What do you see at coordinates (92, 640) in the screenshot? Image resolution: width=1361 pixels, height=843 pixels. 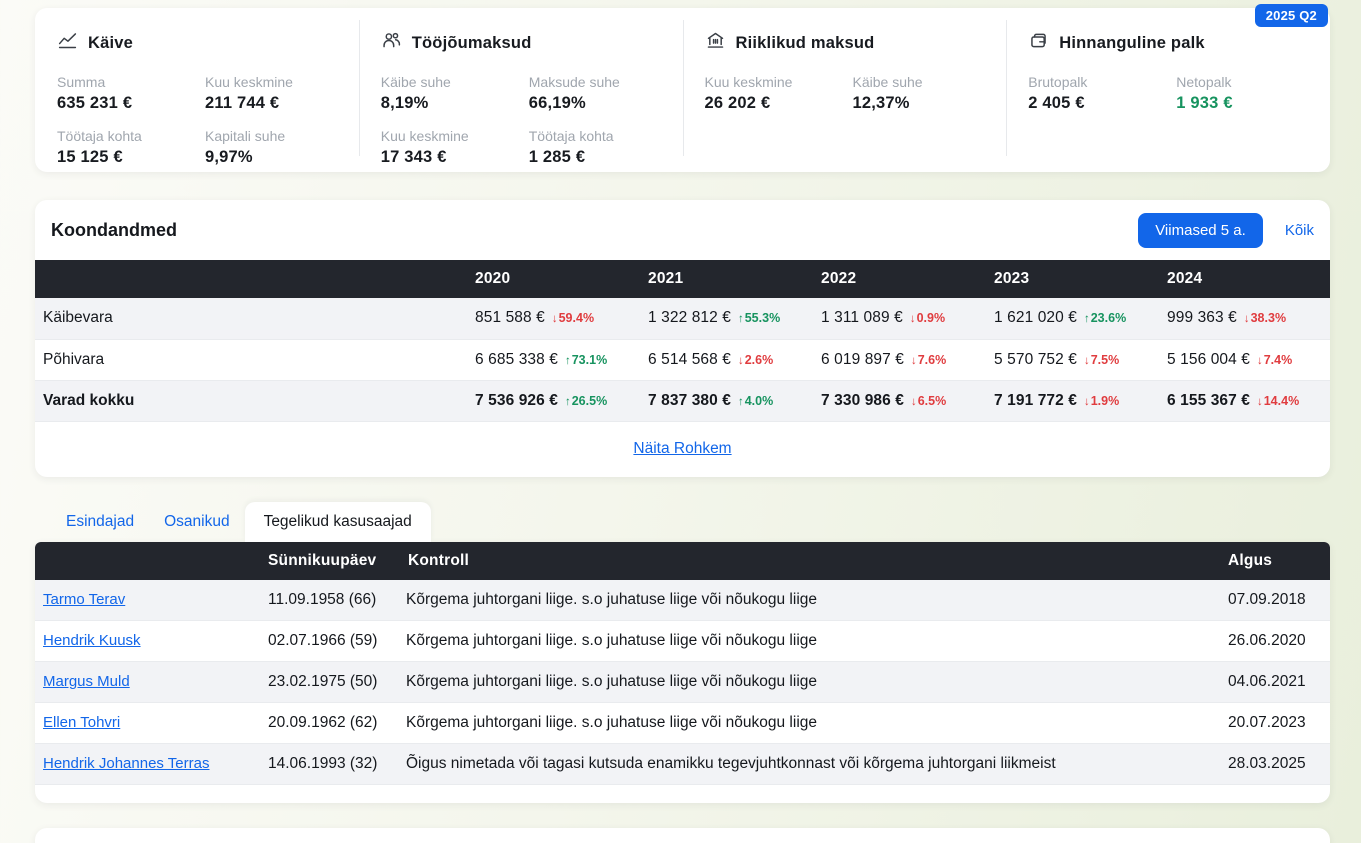 I see `person-link: Hendrik Kuusk` at bounding box center [92, 640].